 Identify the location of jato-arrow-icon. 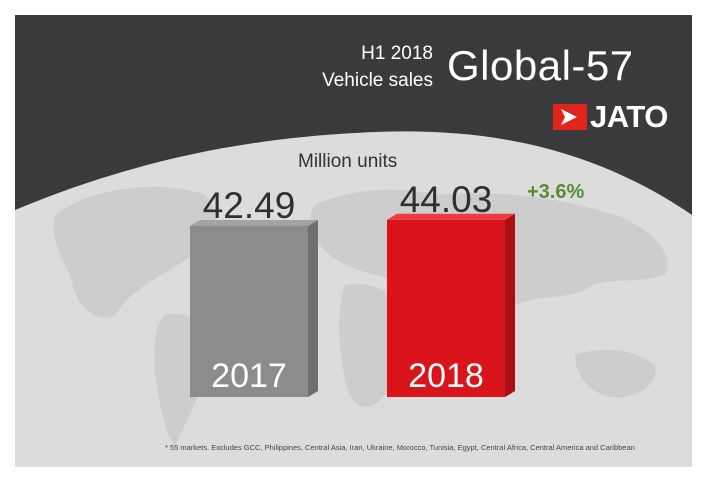
(570, 117).